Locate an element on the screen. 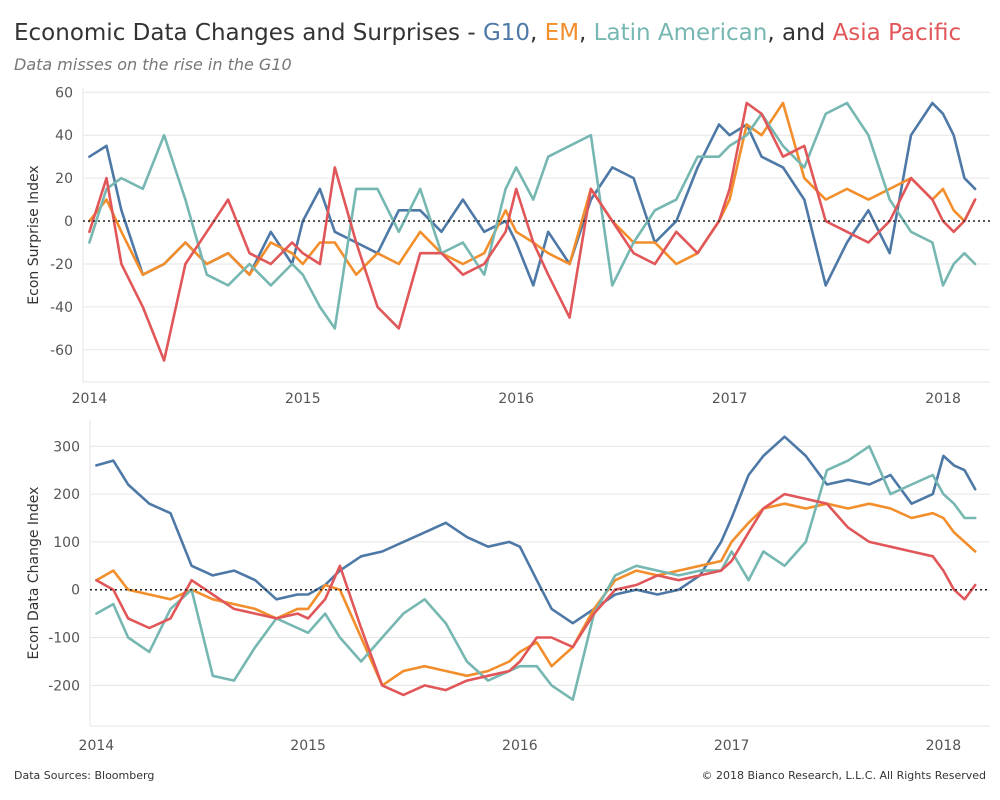 The image size is (1000, 800). y-tick-label: -40 is located at coordinates (61, 308).